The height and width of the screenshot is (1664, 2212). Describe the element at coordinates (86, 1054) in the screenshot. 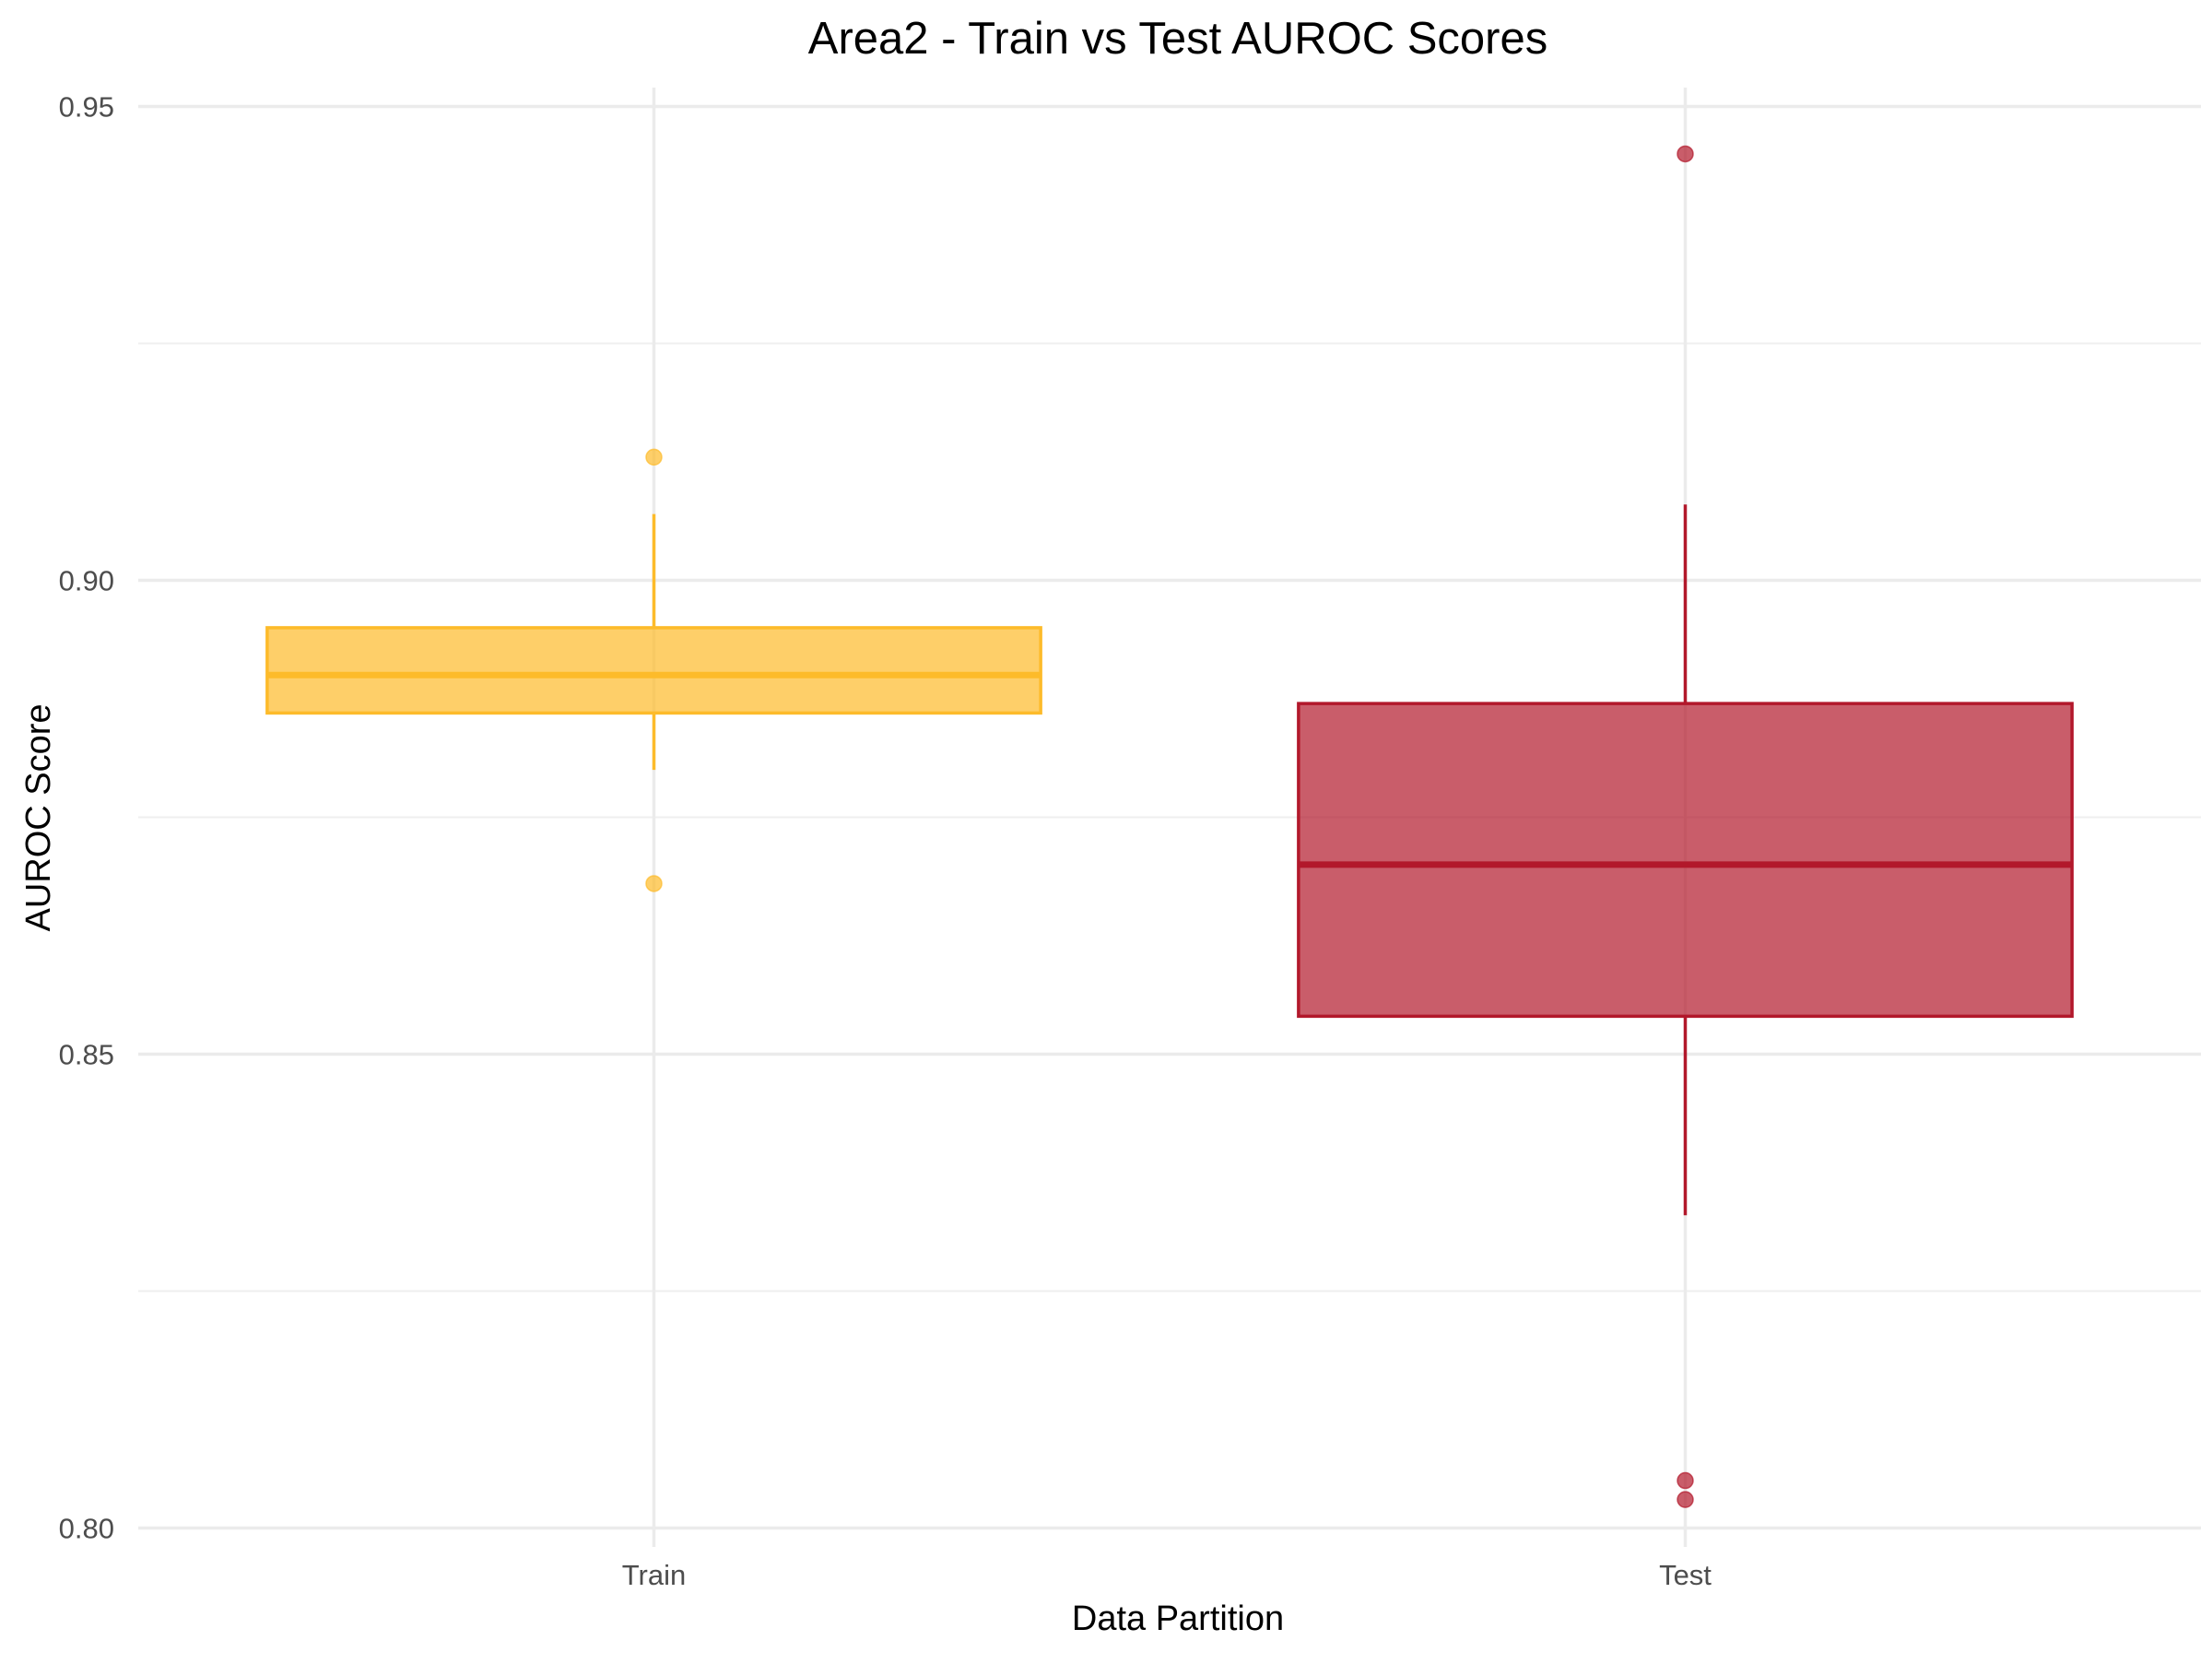

I see `y-tick-label: 0.85` at that location.